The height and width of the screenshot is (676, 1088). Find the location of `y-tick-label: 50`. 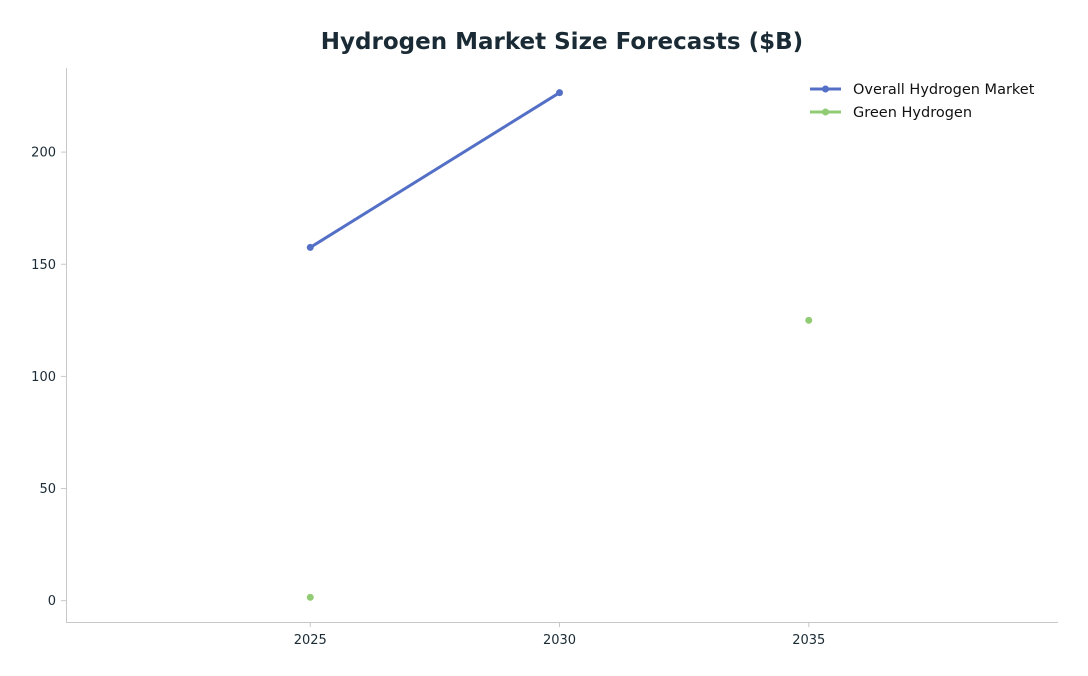

y-tick-label: 50 is located at coordinates (47, 489).